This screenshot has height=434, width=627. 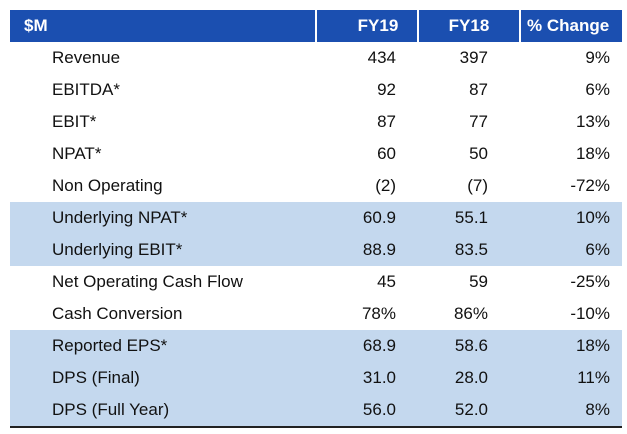 I want to click on row-fy19-value: 56.0, so click(x=367, y=411).